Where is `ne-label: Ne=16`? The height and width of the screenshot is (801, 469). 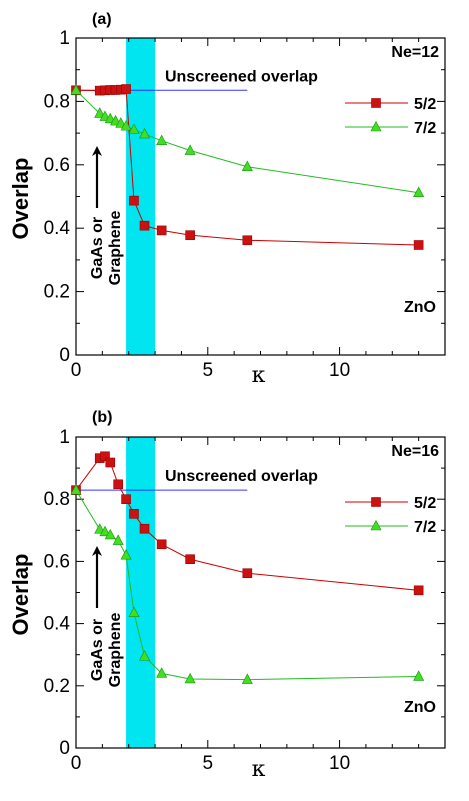 ne-label: Ne=16 is located at coordinates (415, 451).